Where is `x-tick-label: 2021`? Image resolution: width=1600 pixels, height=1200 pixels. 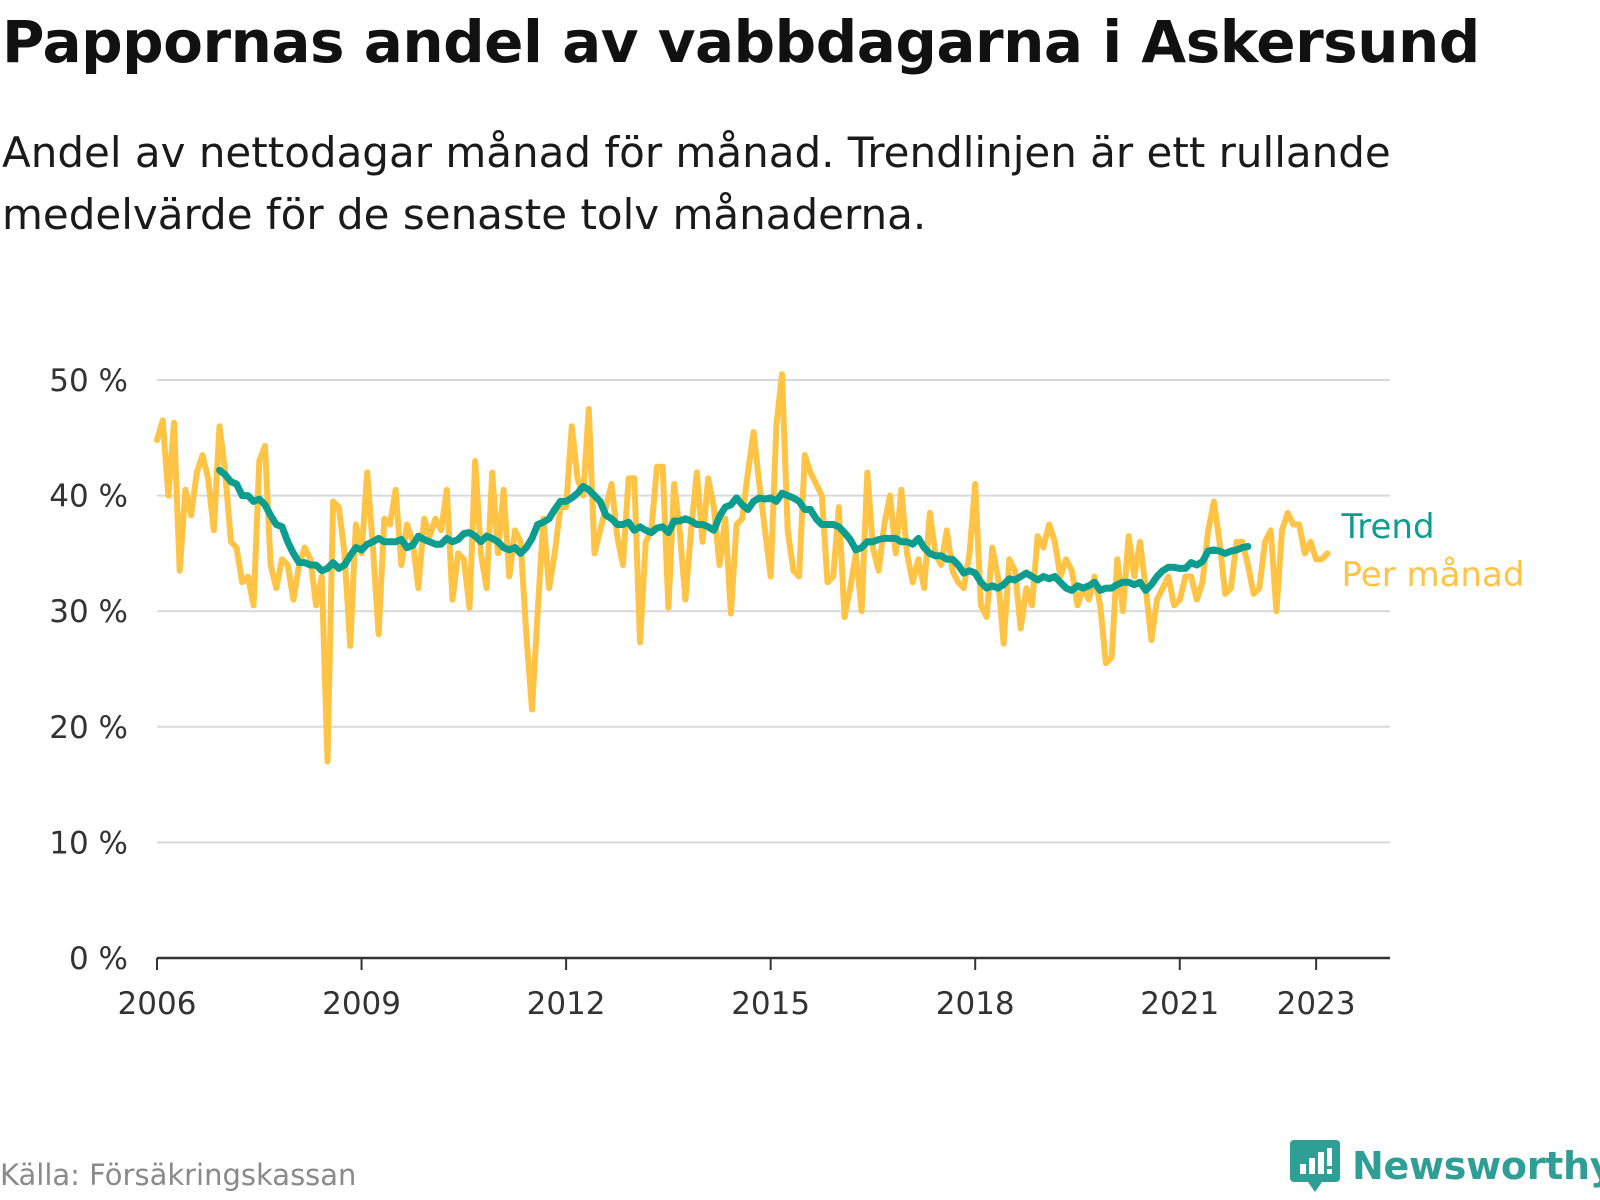
x-tick-label: 2021 is located at coordinates (1179, 1004).